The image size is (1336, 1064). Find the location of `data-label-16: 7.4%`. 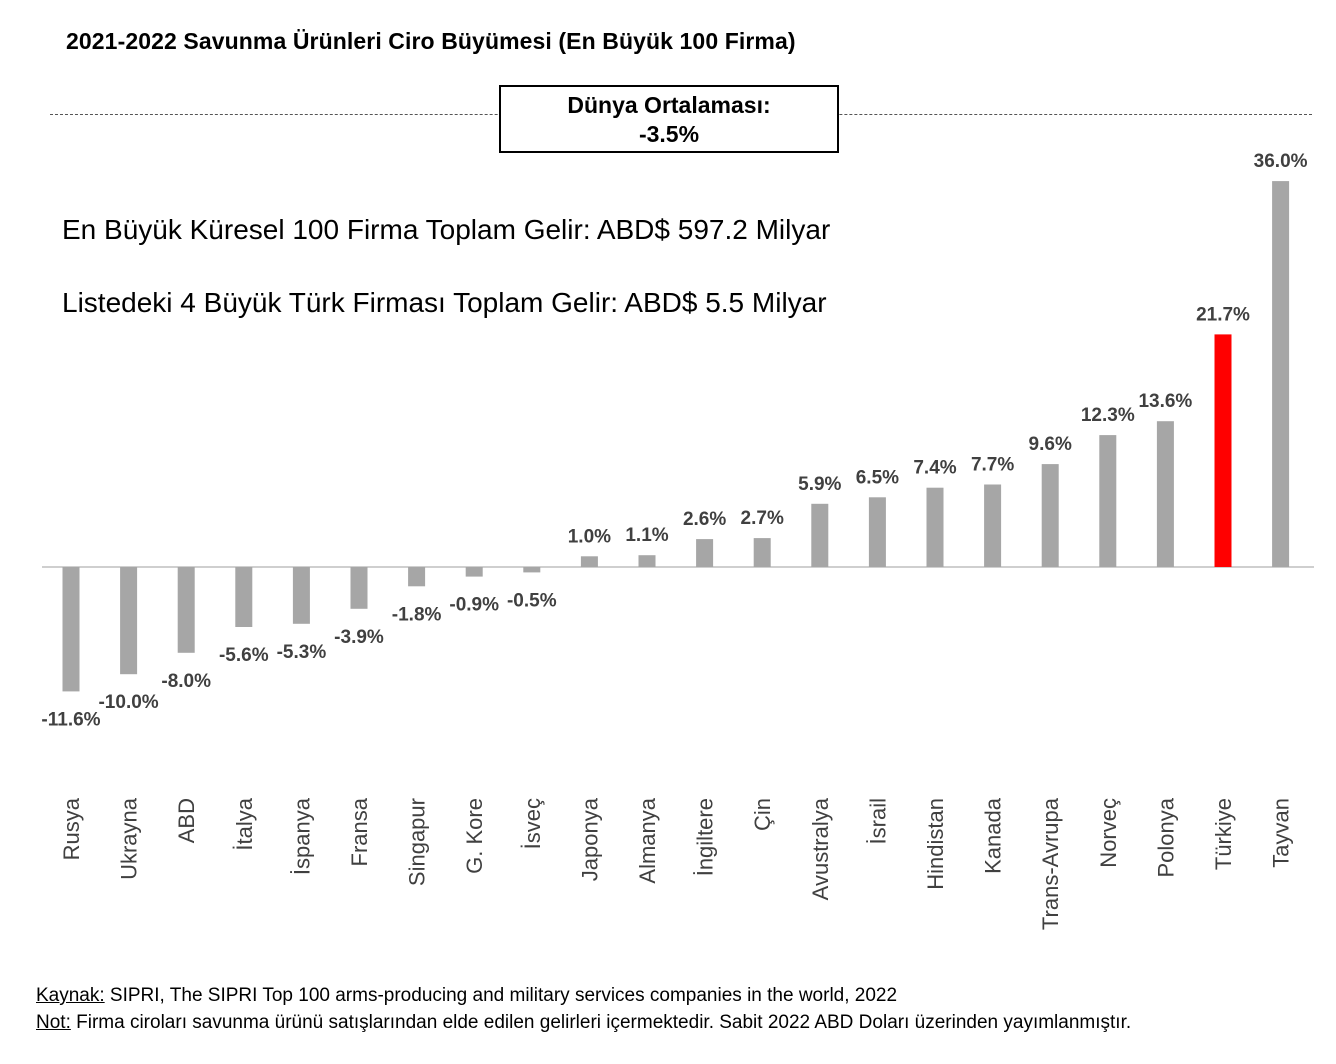

data-label-16: 7.4% is located at coordinates (934, 468).